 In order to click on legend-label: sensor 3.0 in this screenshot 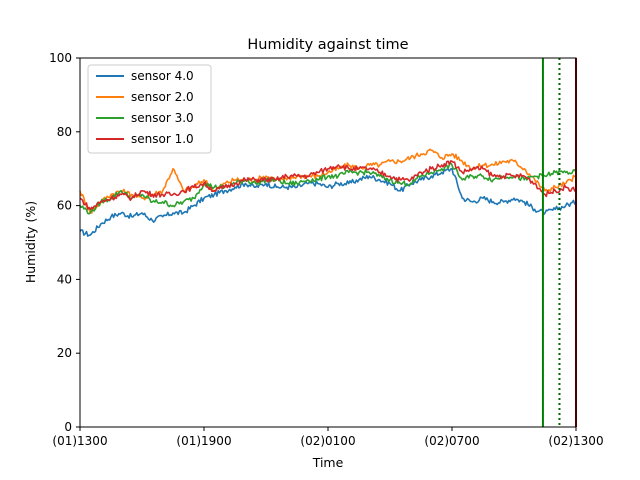, I will do `click(162, 118)`.